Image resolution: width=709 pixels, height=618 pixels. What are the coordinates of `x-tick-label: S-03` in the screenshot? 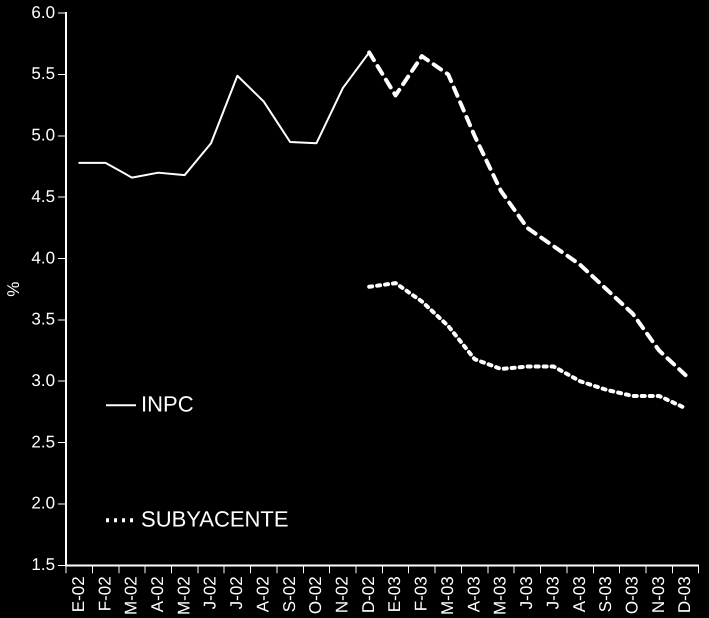 It's located at (606, 594).